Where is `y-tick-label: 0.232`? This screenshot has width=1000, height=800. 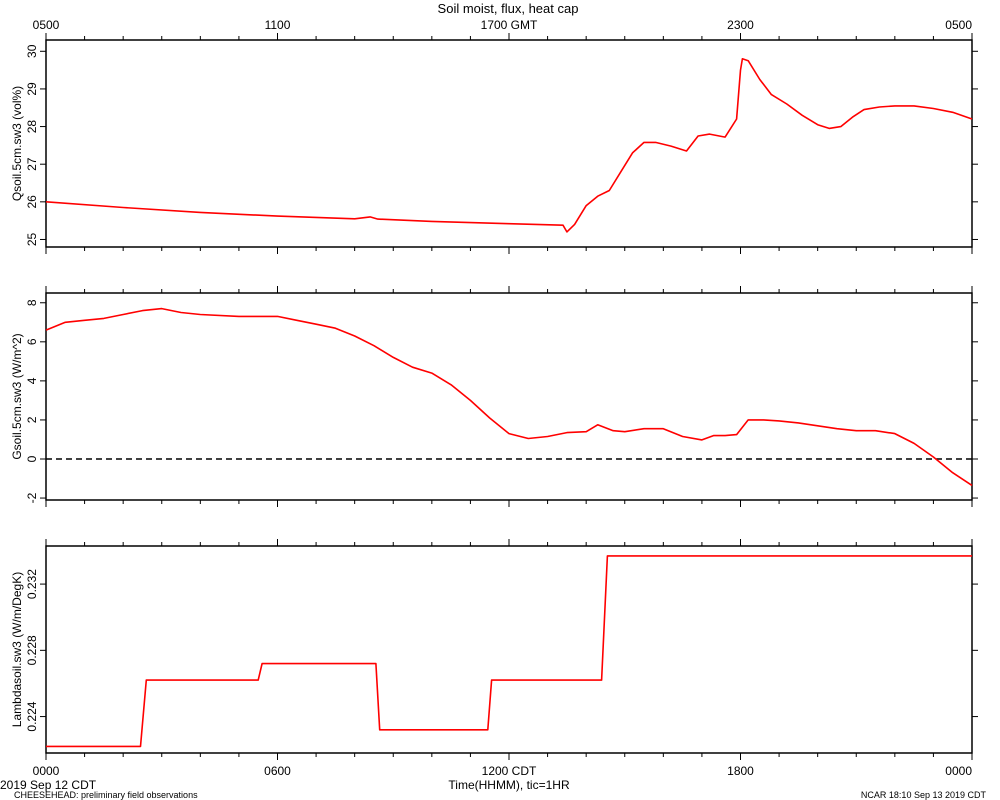 y-tick-label: 0.232 is located at coordinates (32, 584).